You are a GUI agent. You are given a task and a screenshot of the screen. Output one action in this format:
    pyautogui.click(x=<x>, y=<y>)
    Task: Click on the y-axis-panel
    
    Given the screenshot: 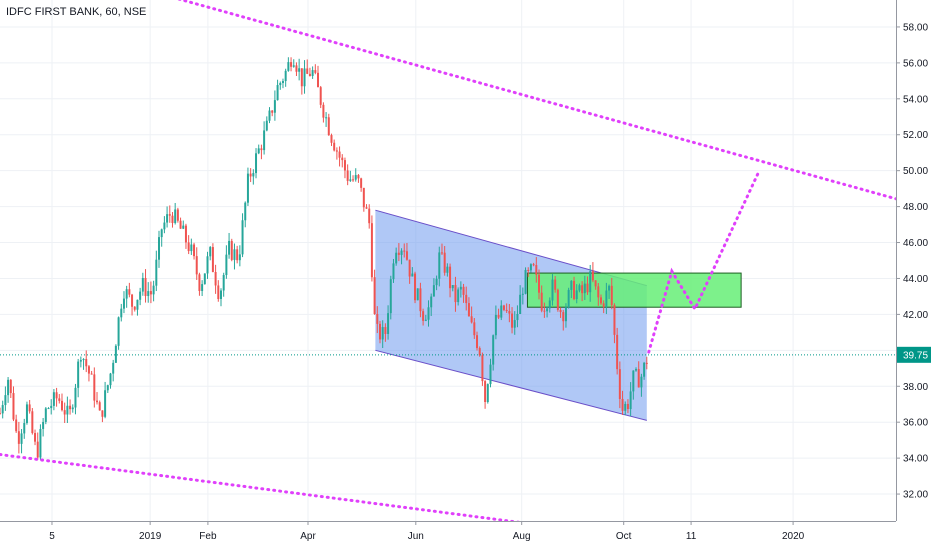 What is the action you would take?
    pyautogui.click(x=914, y=275)
    